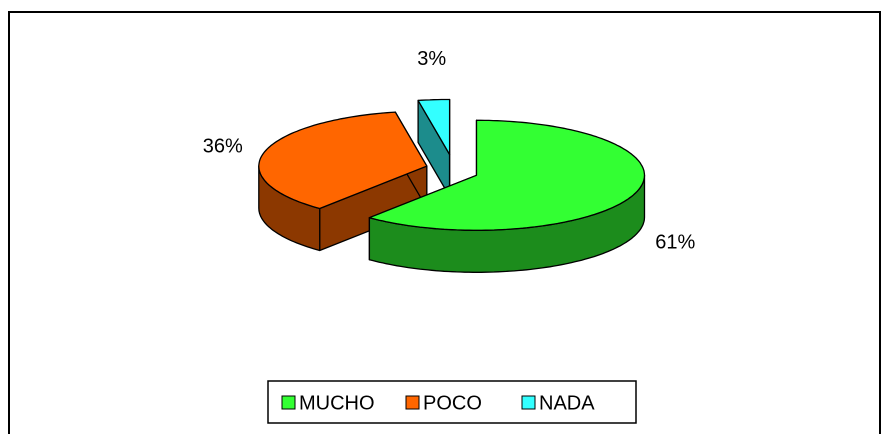 Image resolution: width=891 pixels, height=439 pixels. Describe the element at coordinates (567, 403) in the screenshot. I see `legend-label: NADA` at that location.